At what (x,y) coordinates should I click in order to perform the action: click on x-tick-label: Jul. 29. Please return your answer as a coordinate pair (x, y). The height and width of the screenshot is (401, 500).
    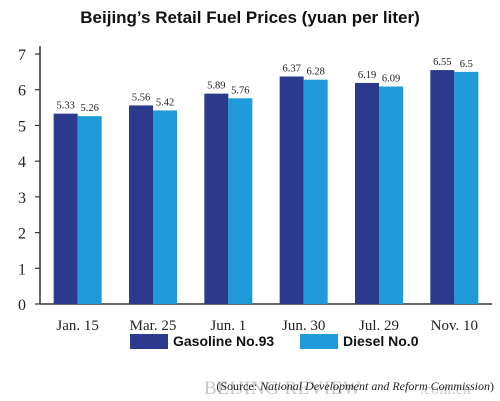
    Looking at the image, I should click on (379, 326).